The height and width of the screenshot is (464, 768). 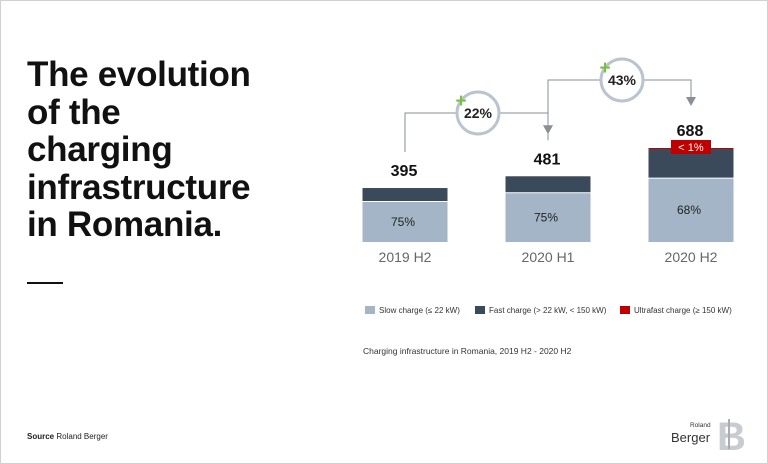 What do you see at coordinates (100, 149) in the screenshot?
I see `title-line: charging` at bounding box center [100, 149].